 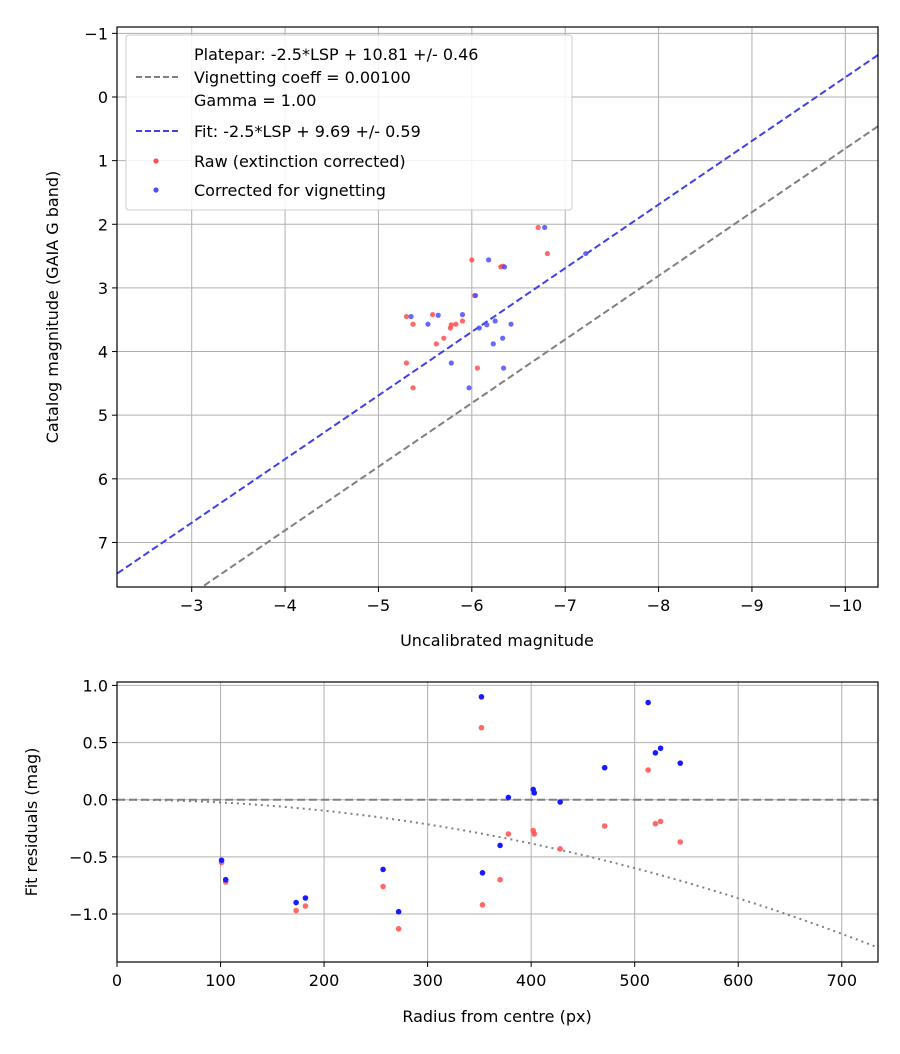 What do you see at coordinates (290, 190) in the screenshot?
I see `legend-corrected-label: Corrected for vignetting` at bounding box center [290, 190].